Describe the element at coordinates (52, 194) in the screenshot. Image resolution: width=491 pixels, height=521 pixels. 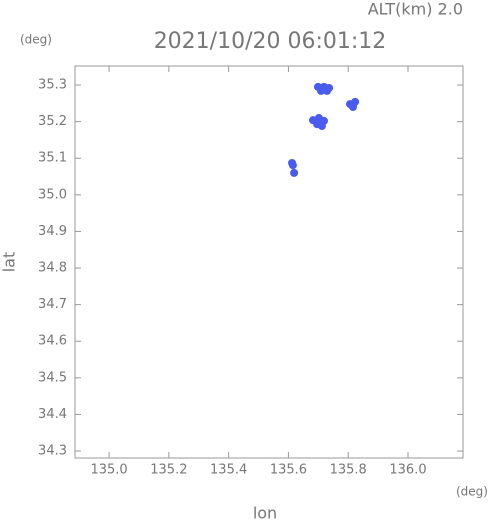
I see `y-tick-label: 35.0` at that location.